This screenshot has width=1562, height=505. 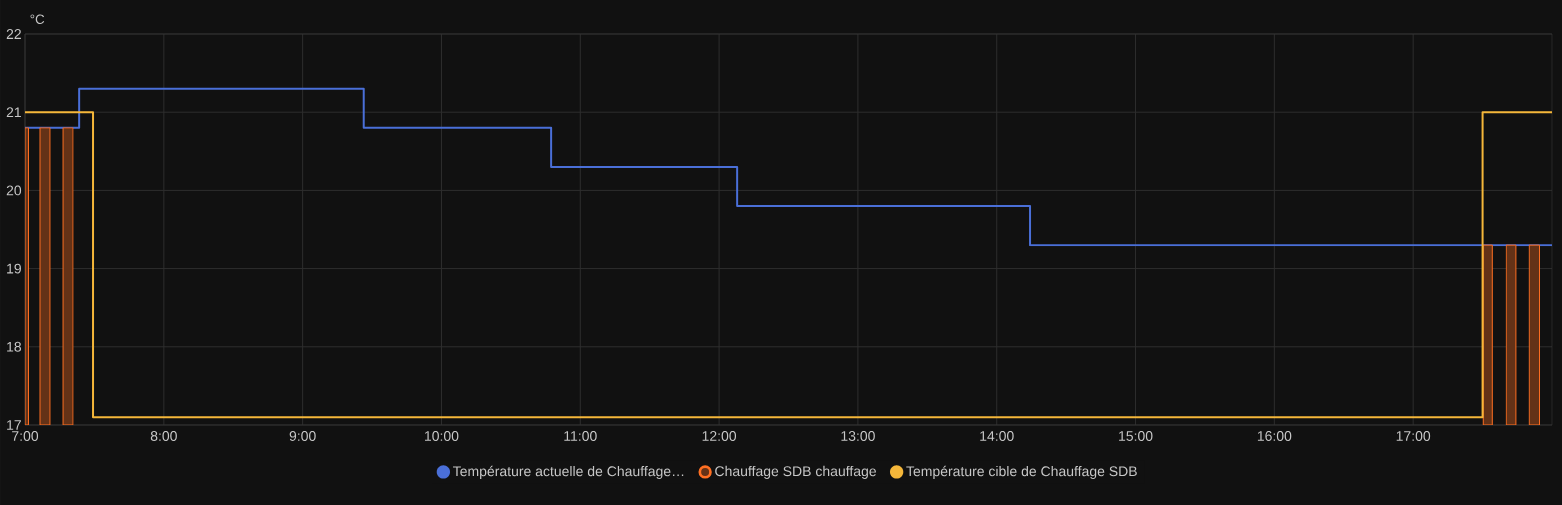 What do you see at coordinates (25, 436) in the screenshot?
I see `x-tick-label: 7:00` at bounding box center [25, 436].